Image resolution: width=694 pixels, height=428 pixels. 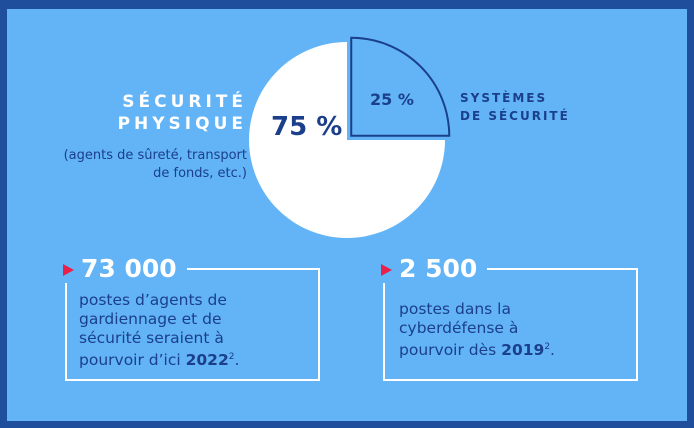 What do you see at coordinates (433, 269) in the screenshot?
I see `stat-number: 2 500` at bounding box center [433, 269].